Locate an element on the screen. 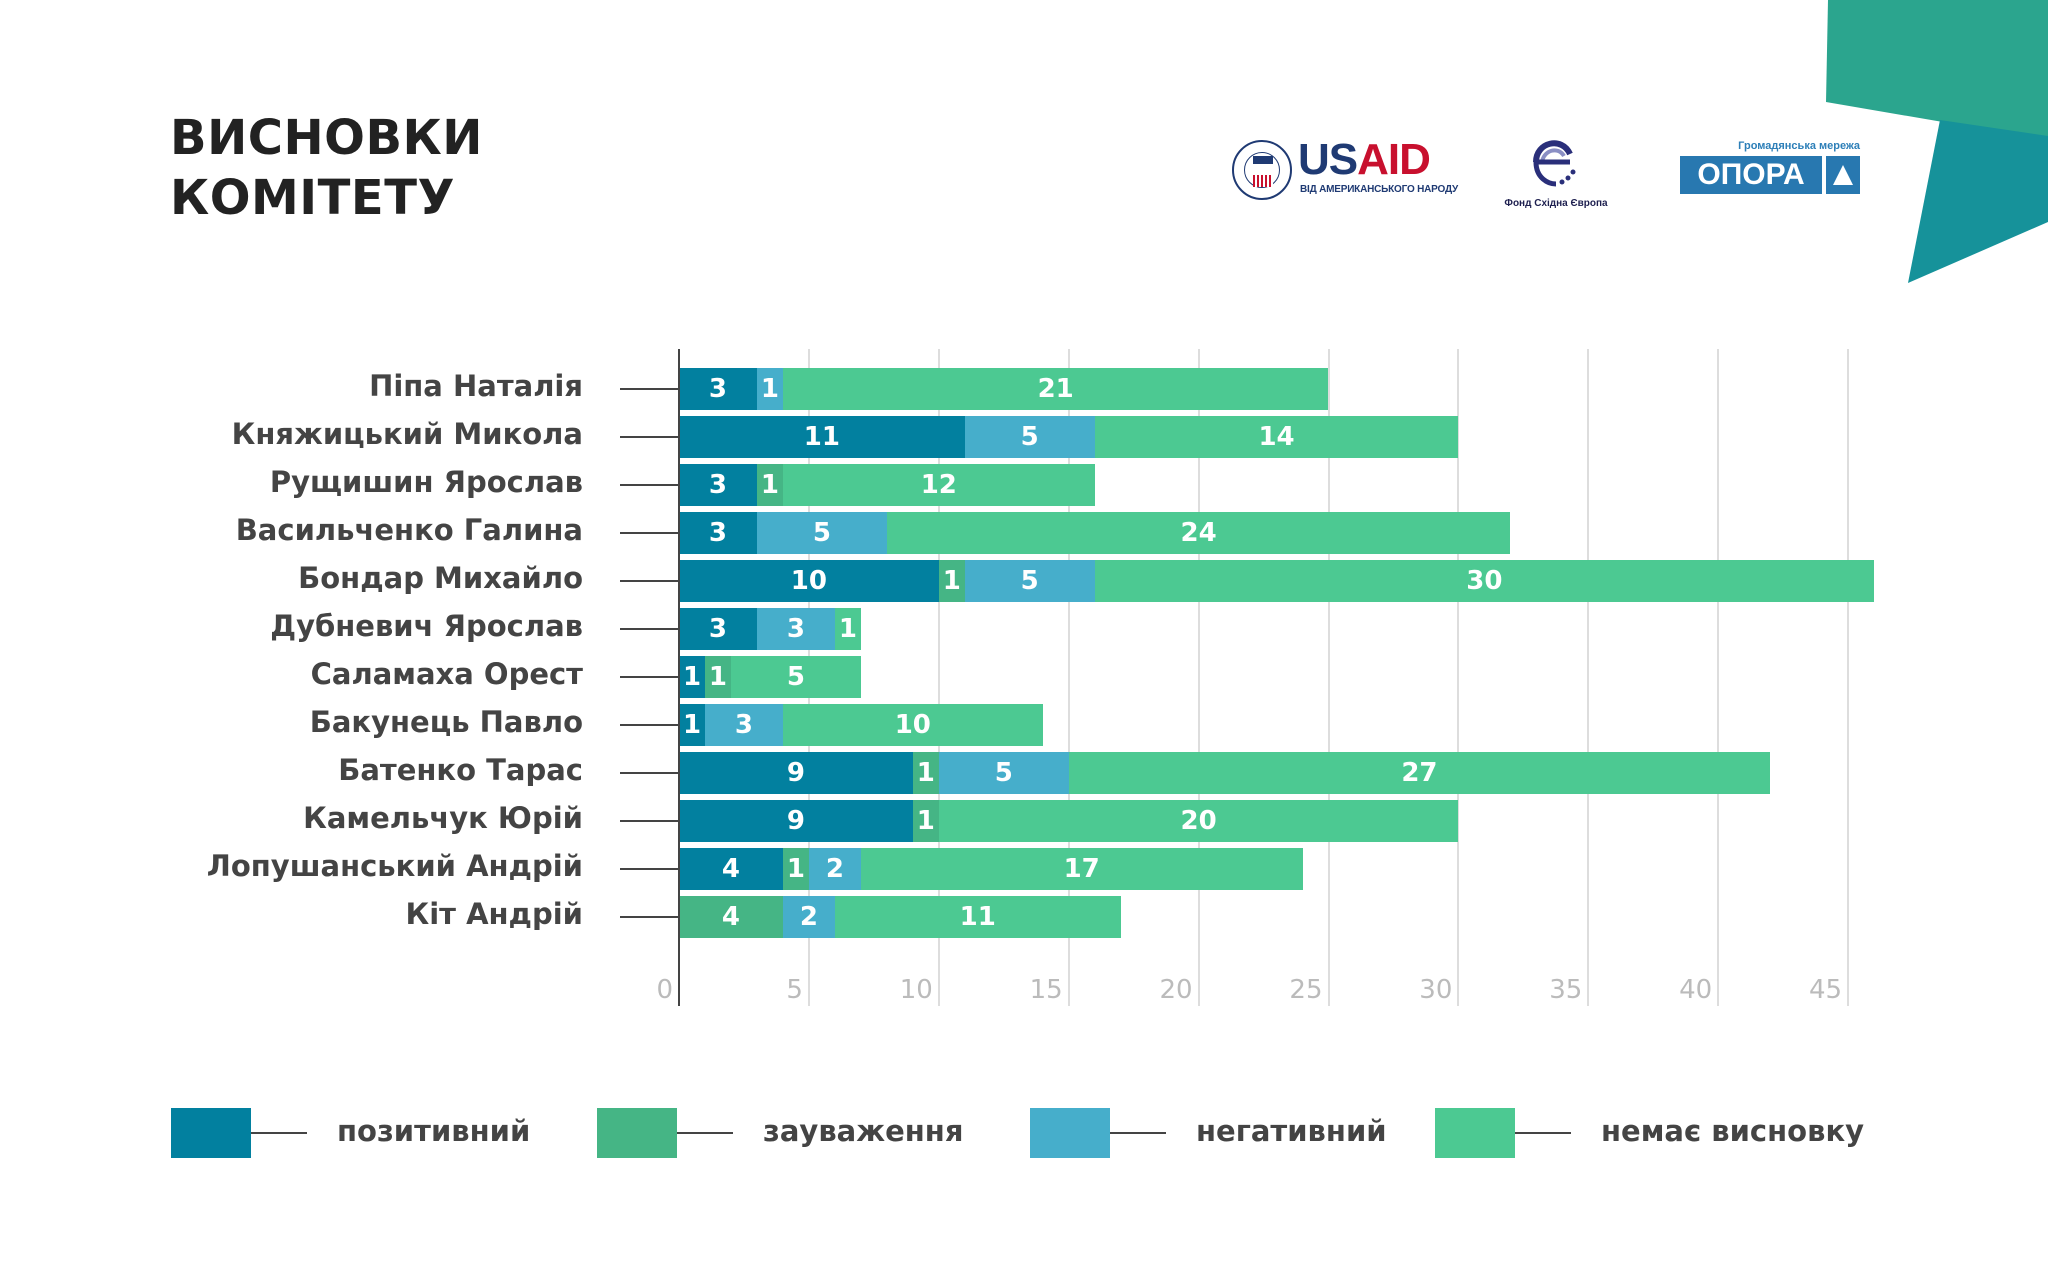  page-title: ВИСНОВКИ КОМІТЕТУ is located at coordinates (326, 168).